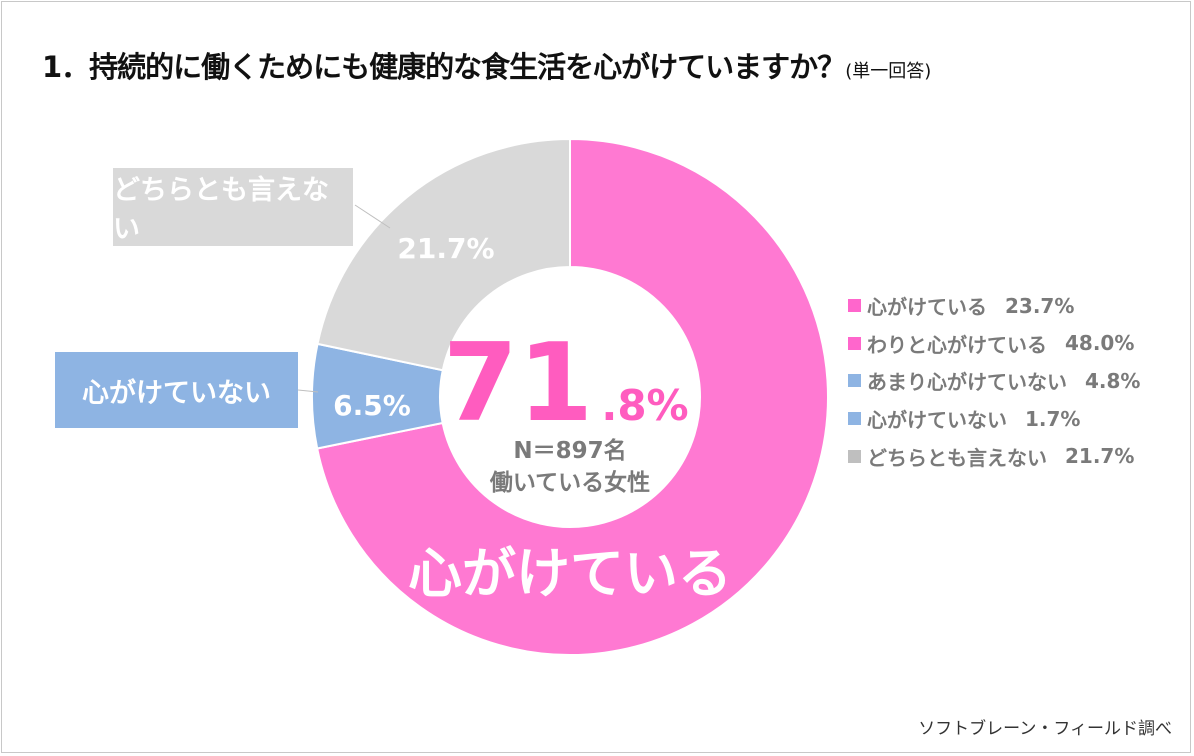 Image resolution: width=1194 pixels, height=756 pixels. Describe the element at coordinates (372, 216) in the screenshot. I see `gray-leader-line` at that location.